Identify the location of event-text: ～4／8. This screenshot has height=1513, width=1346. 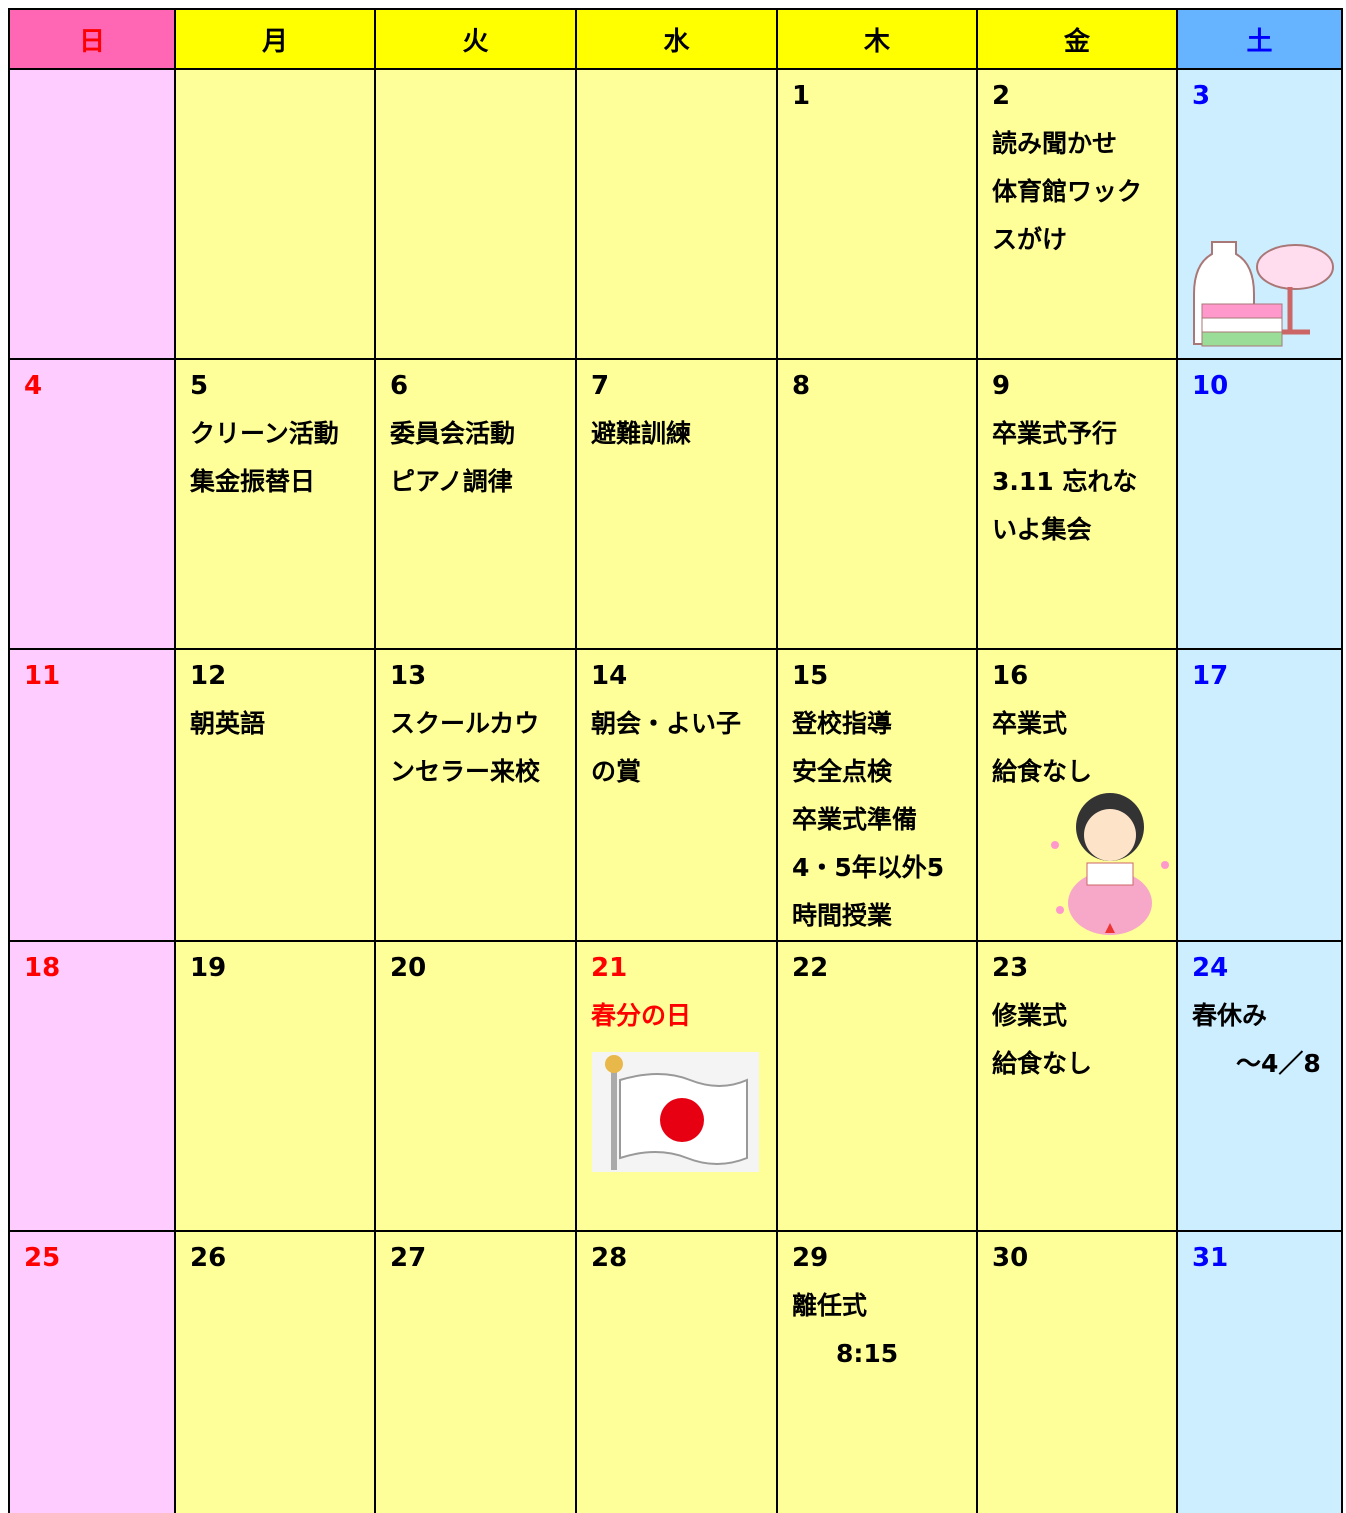
(1278, 1063).